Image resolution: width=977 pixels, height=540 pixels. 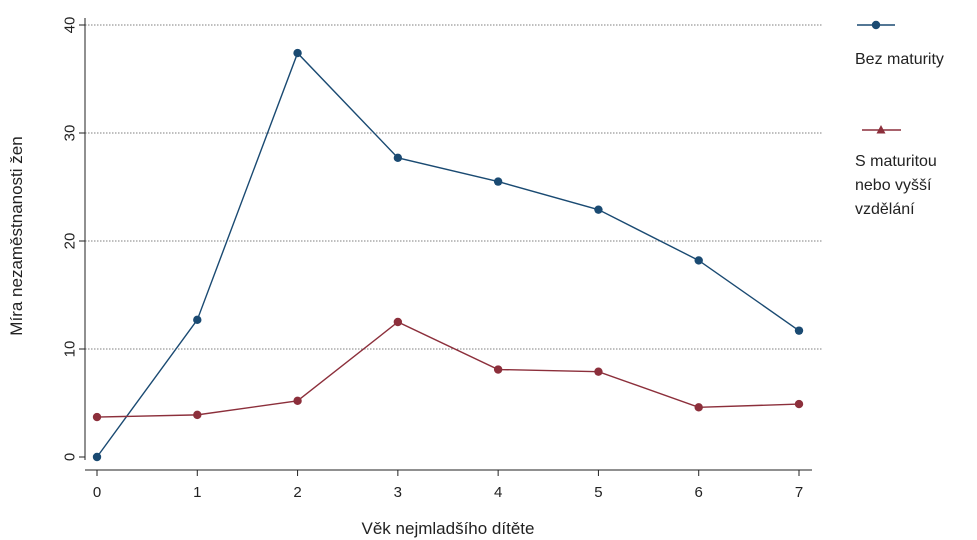 What do you see at coordinates (899, 59) in the screenshot?
I see `legend-label: Bez maturity` at bounding box center [899, 59].